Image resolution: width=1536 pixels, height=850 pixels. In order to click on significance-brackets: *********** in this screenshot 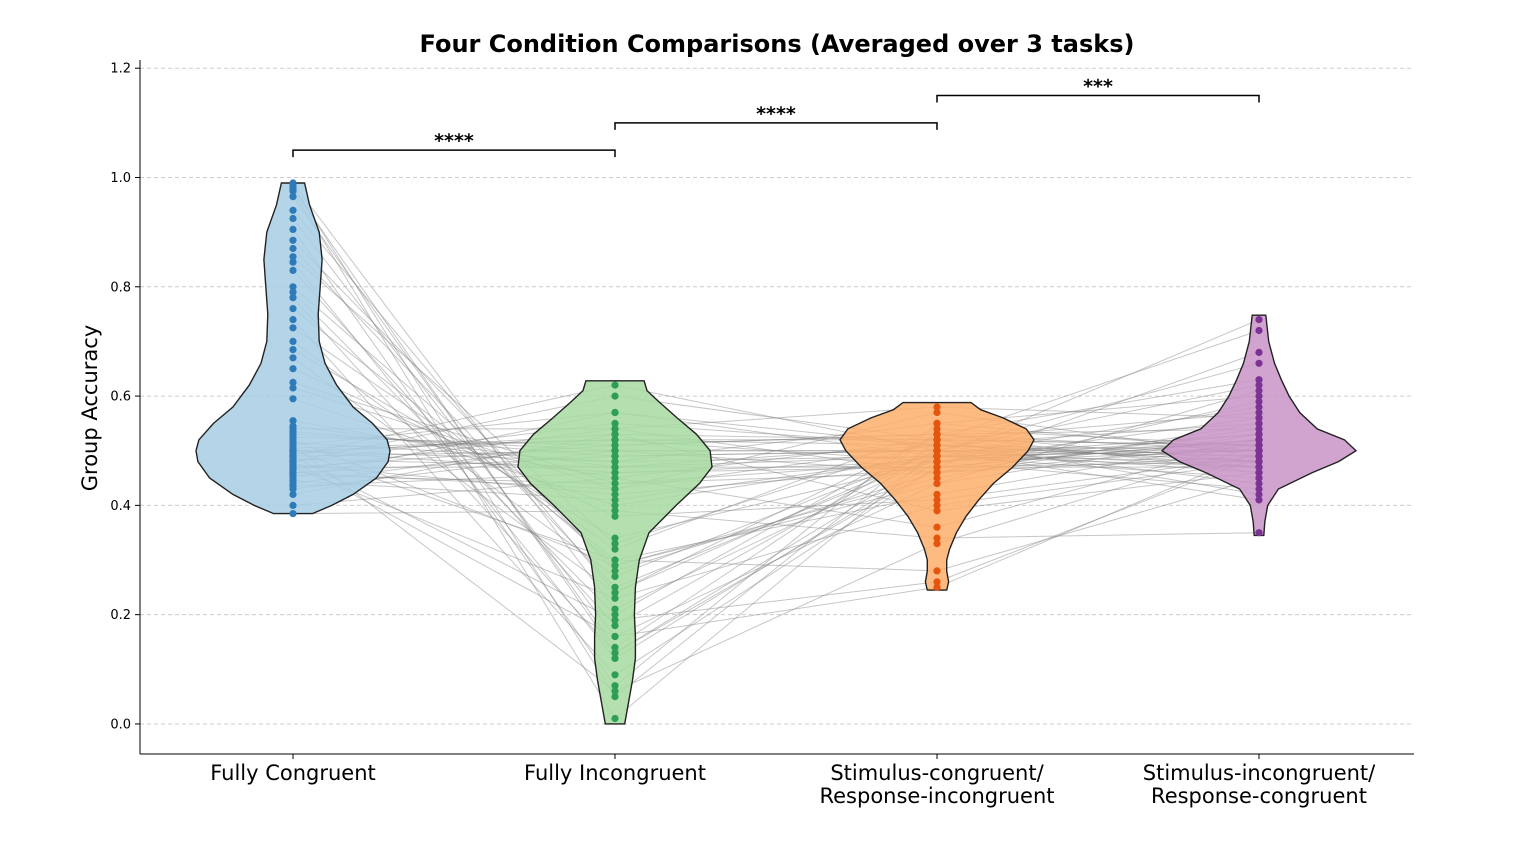, I will do `click(776, 117)`.